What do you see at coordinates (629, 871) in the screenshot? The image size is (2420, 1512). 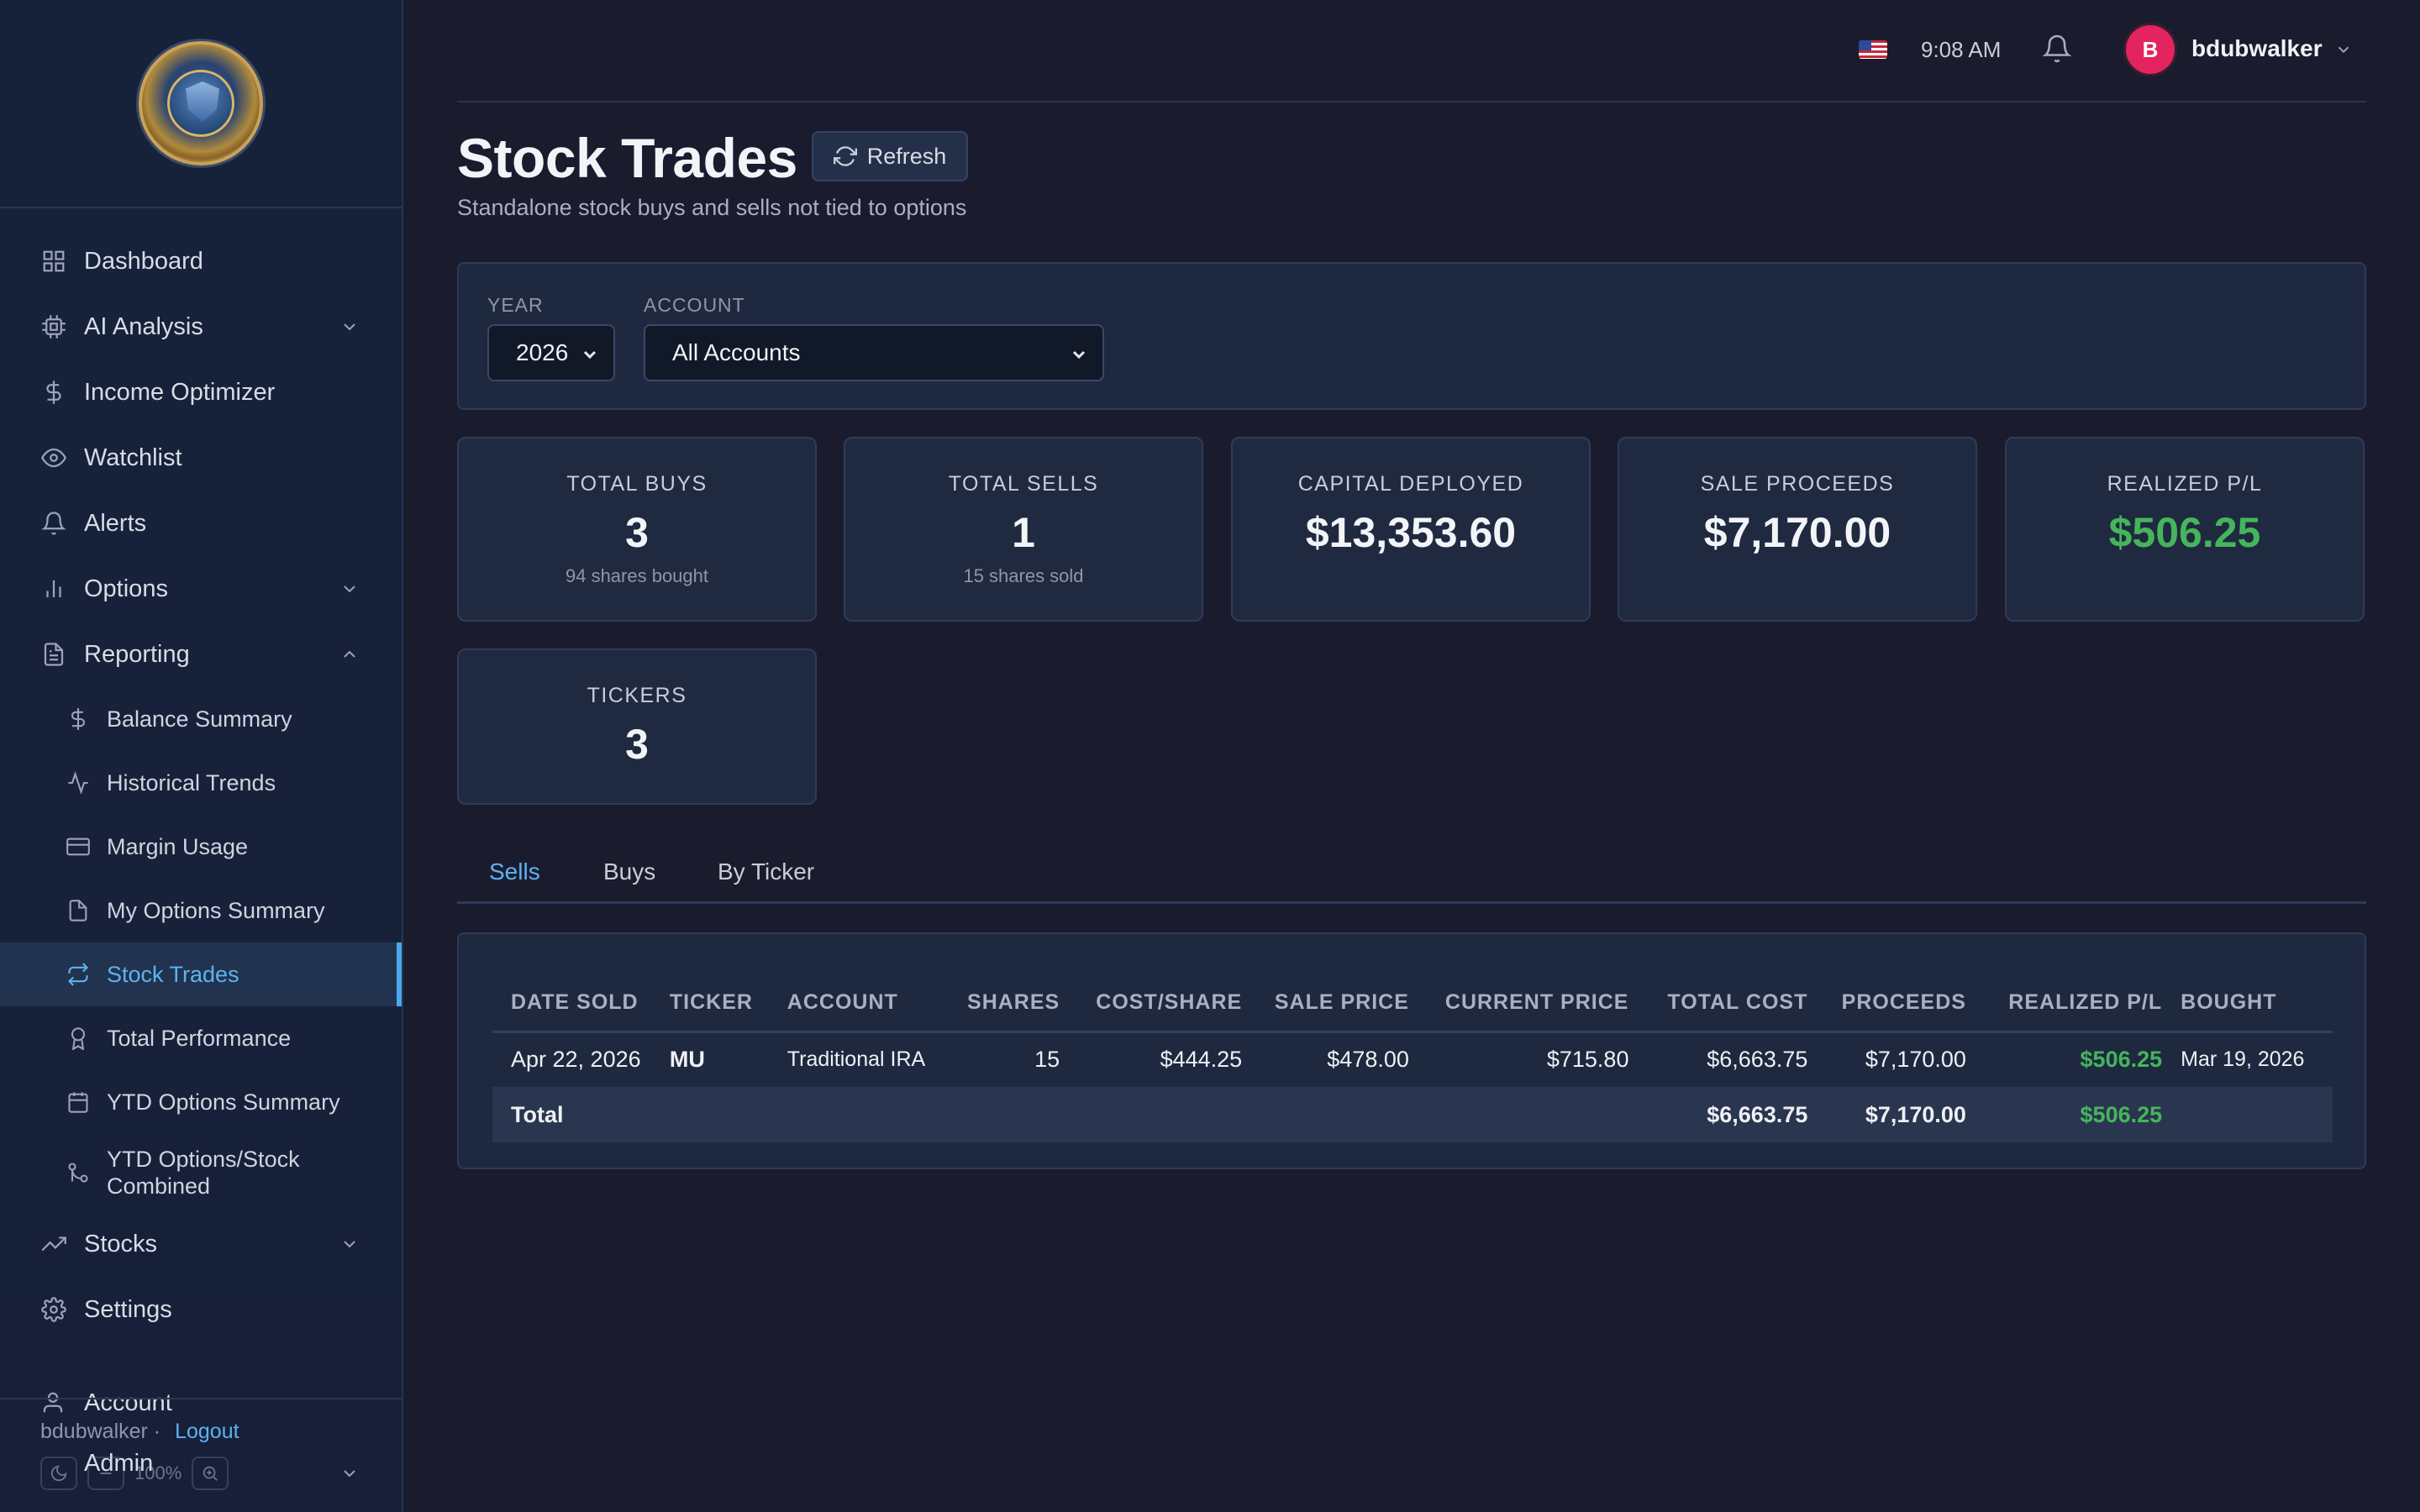 I see `tab-buys: Buys` at bounding box center [629, 871].